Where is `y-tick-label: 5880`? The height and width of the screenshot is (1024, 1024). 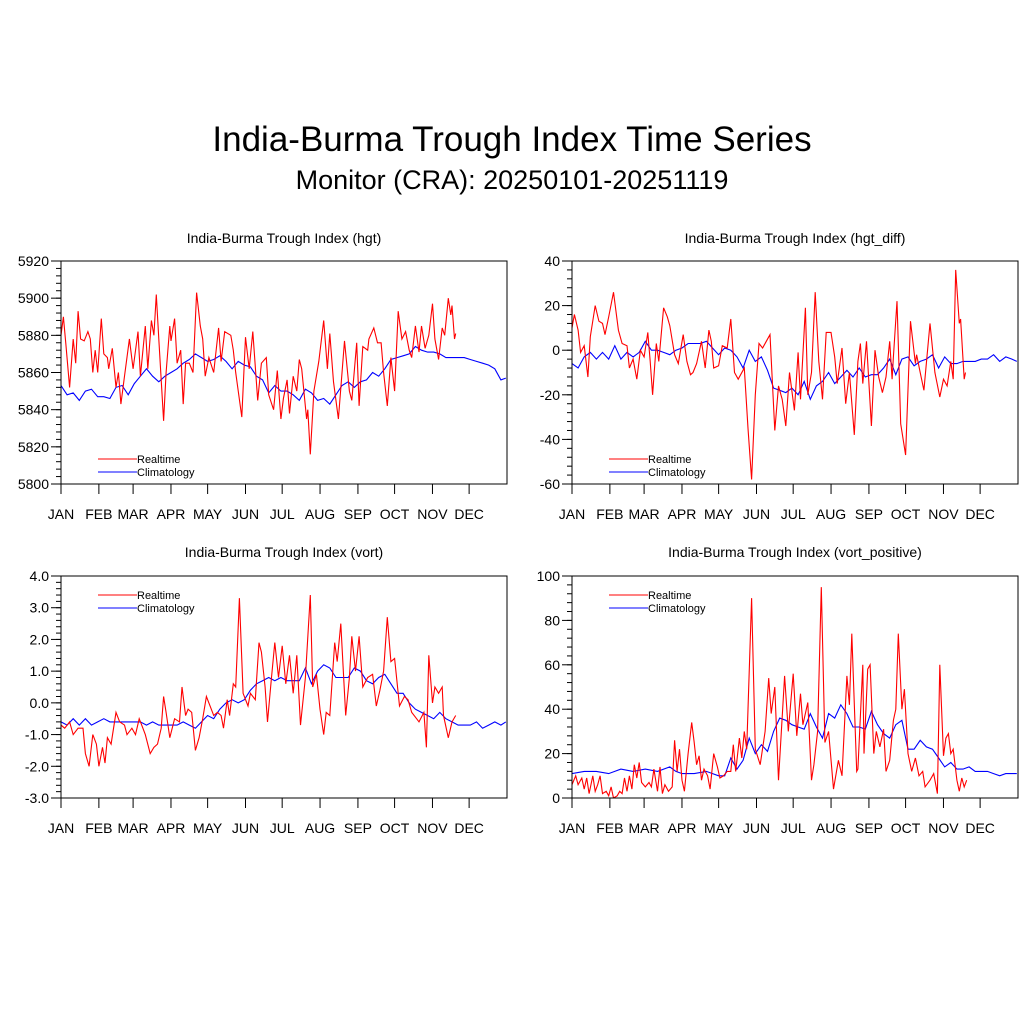 y-tick-label: 5880 is located at coordinates (33, 335).